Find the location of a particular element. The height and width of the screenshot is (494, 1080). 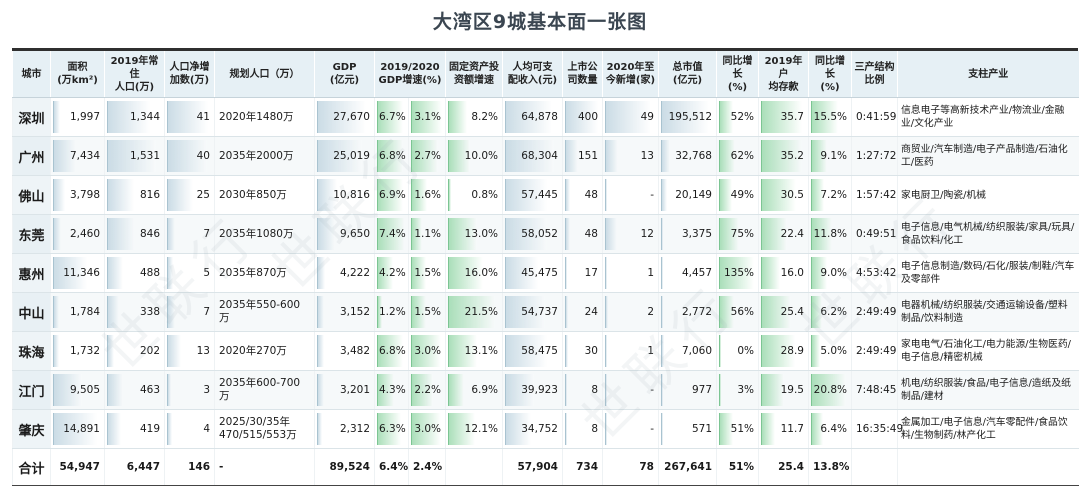

cell-value: 16.0 is located at coordinates (792, 273).